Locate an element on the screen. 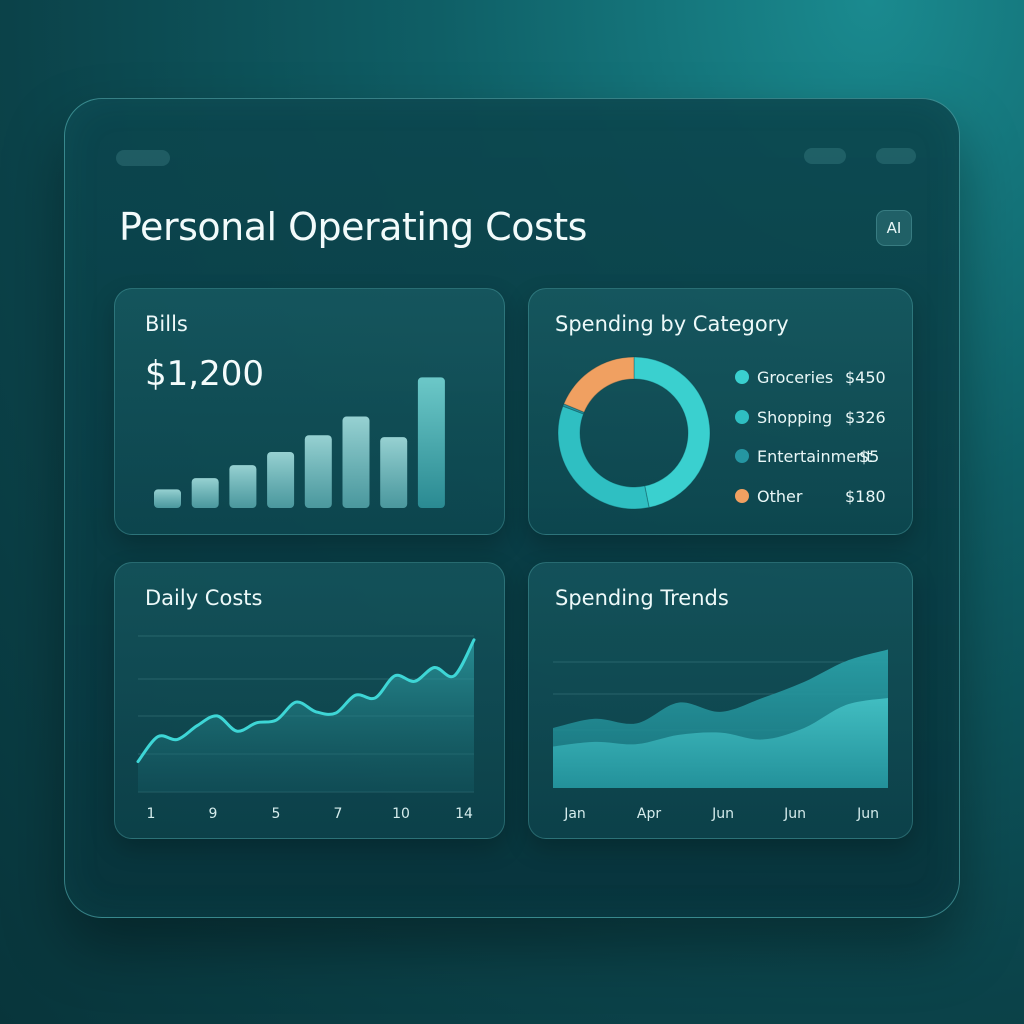 This screenshot has width=1024, height=1024. bills-bar-chart is located at coordinates (299, 442).